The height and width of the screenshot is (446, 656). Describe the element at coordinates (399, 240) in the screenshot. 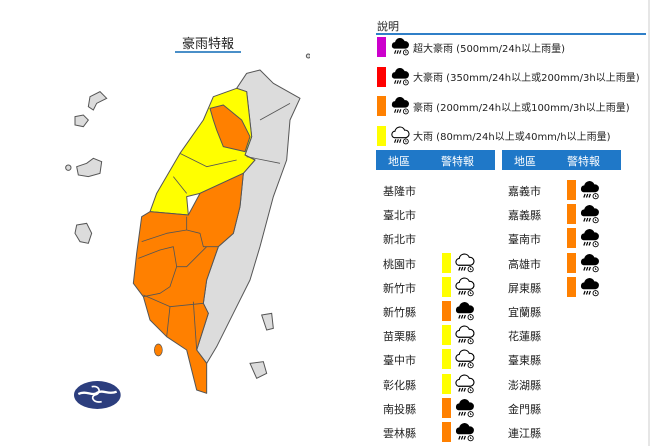

I see `region-name: 新北市` at that location.